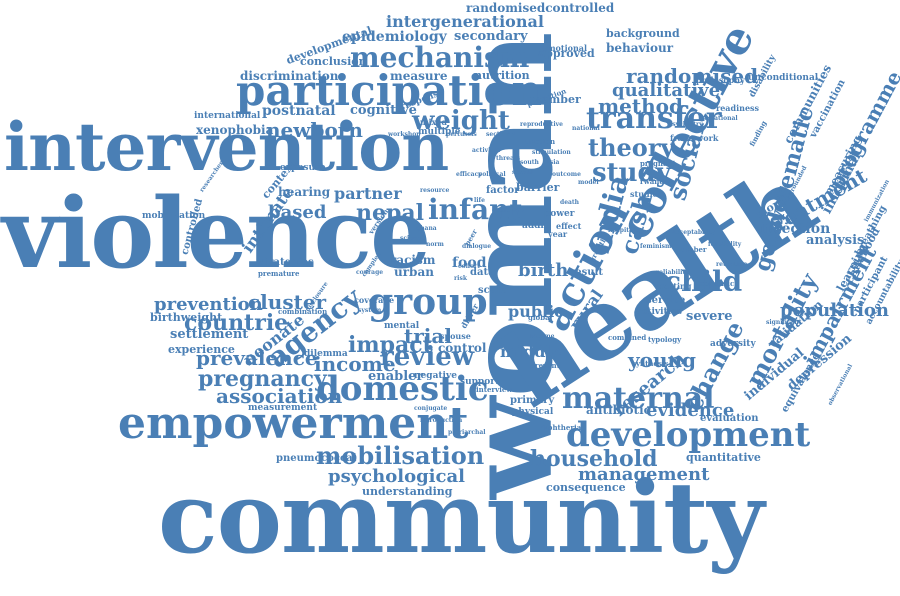 This screenshot has height=596, width=900. Describe the element at coordinates (631, 147) in the screenshot. I see `word-theory: theory` at that location.